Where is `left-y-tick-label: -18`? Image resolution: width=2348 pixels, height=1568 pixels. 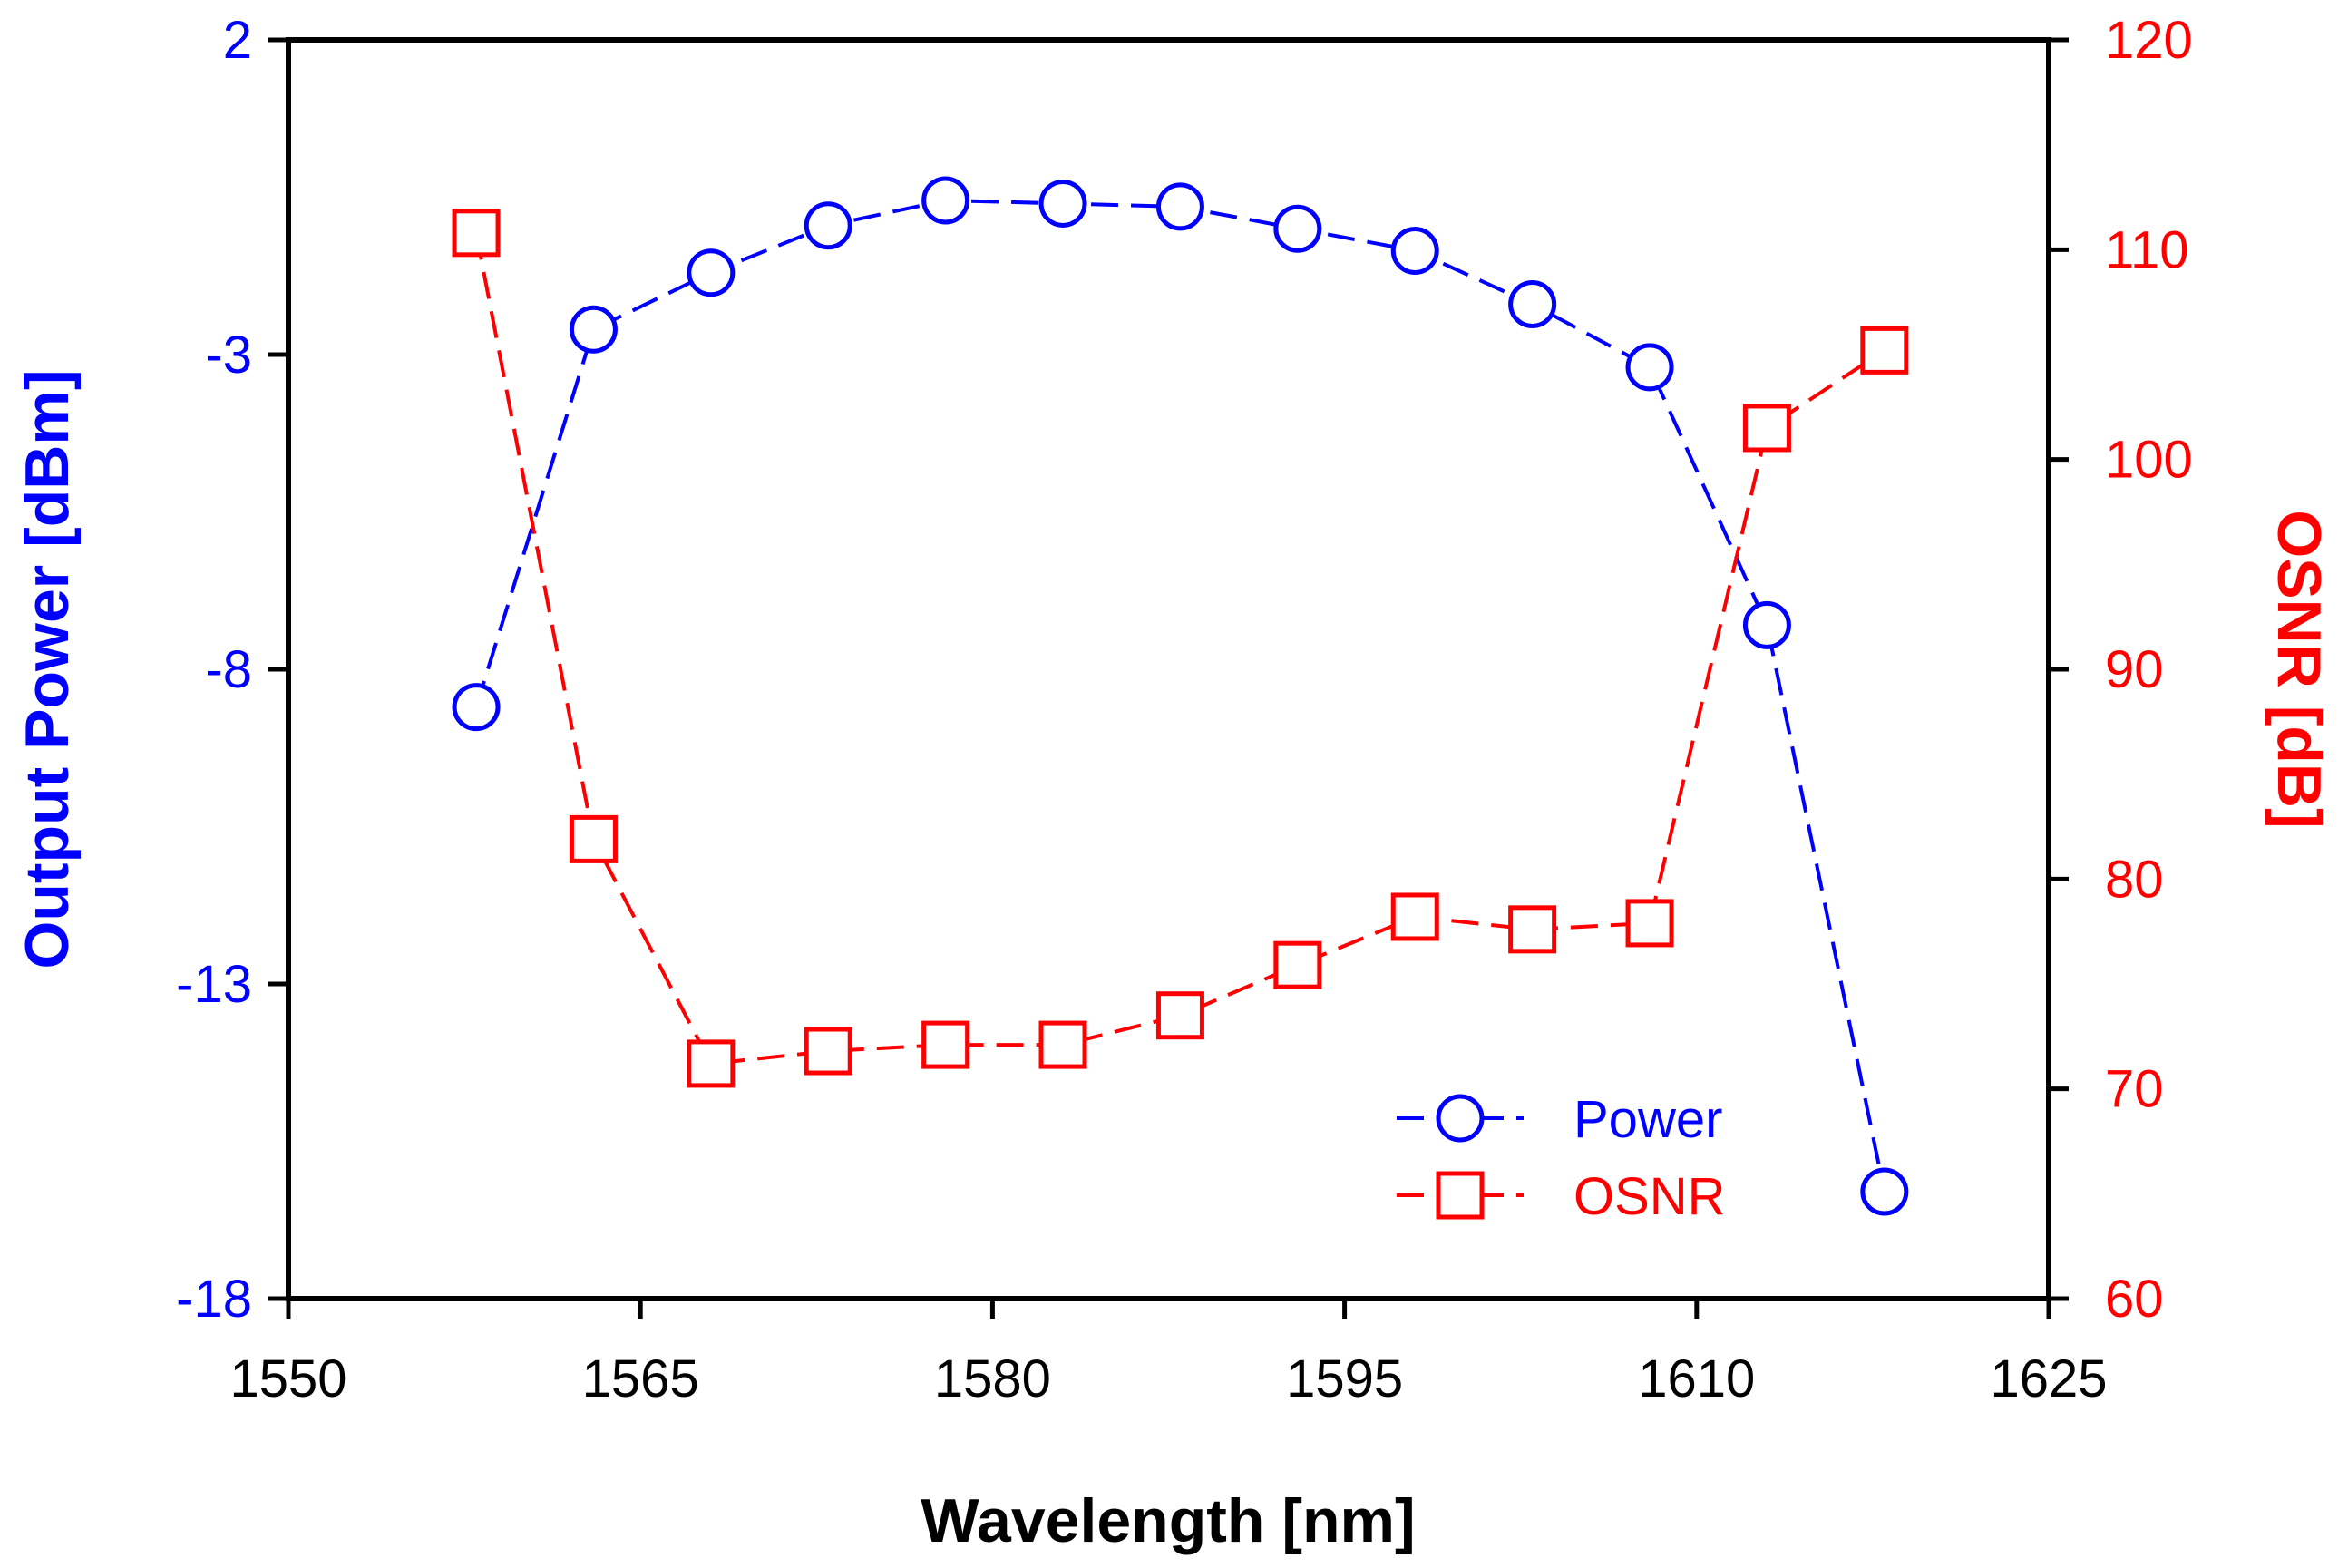 left-y-tick-label: -18 is located at coordinates (214, 1299).